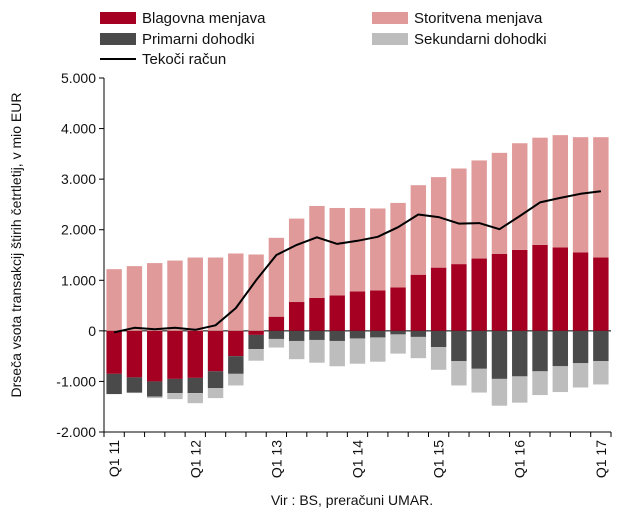  Describe the element at coordinates (204, 18) in the screenshot. I see `legend-label-blagovna-menjava: Blagovna menjava` at that location.